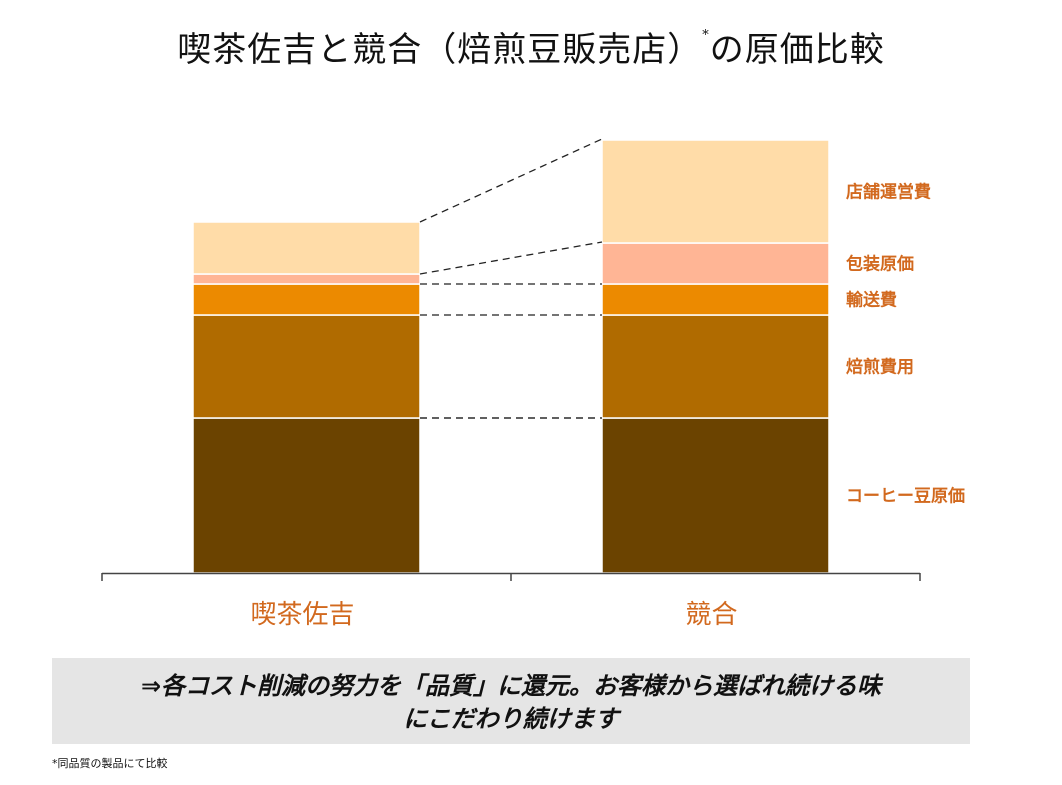 The width and height of the screenshot is (1062, 785). What do you see at coordinates (110, 763) in the screenshot?
I see `footnote: *同品質の製品にて比較` at bounding box center [110, 763].